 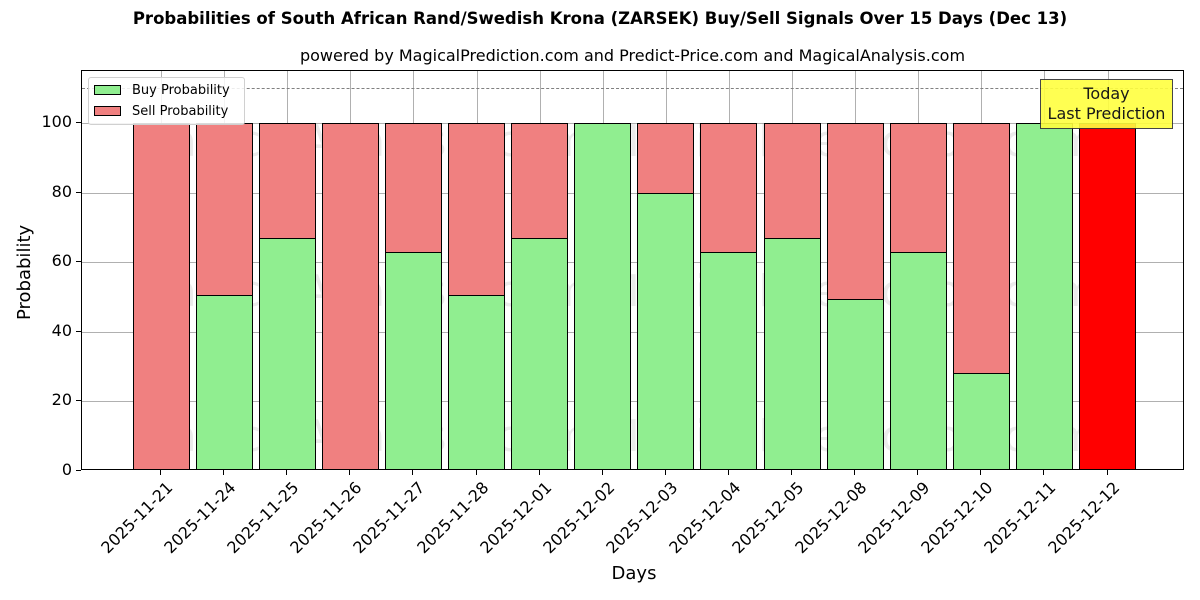 What do you see at coordinates (181, 90) in the screenshot?
I see `legend-buy-label: Buy Probability` at bounding box center [181, 90].